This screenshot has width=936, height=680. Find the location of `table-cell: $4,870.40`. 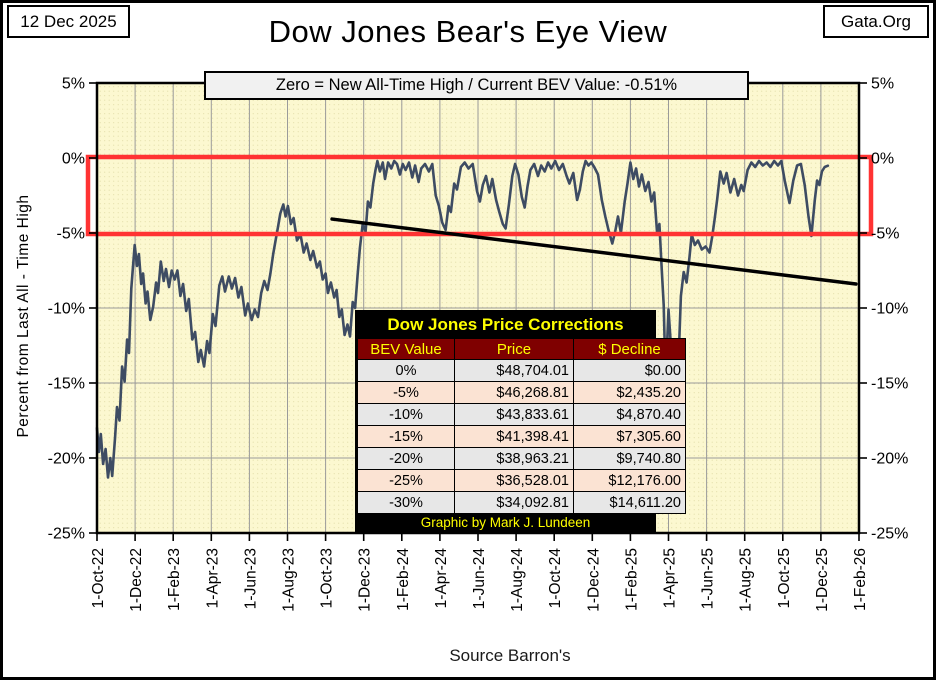

table-cell: $4,870.40 is located at coordinates (629, 414).